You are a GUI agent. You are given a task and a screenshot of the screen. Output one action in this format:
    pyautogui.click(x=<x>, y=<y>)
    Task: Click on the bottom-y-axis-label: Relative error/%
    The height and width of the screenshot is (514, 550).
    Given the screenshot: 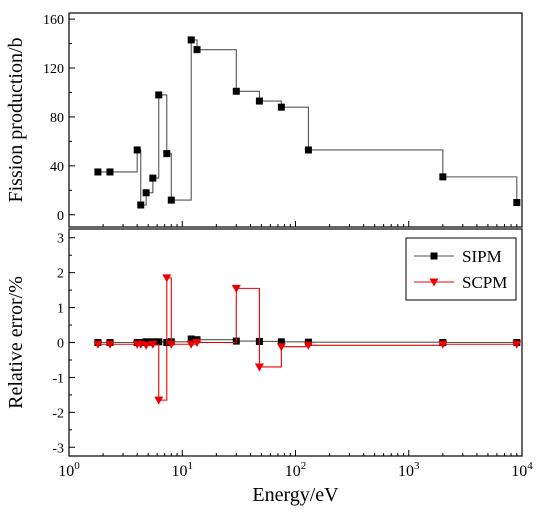 What is the action you would take?
    pyautogui.click(x=16, y=342)
    